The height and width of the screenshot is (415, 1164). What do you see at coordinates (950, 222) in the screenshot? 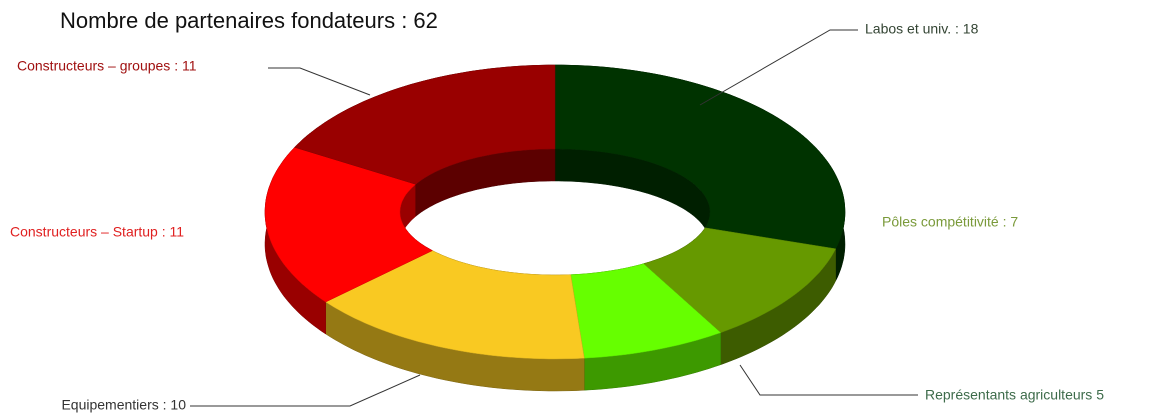
I see `data-label: Pôles compétitivité : 7` at bounding box center [950, 222].